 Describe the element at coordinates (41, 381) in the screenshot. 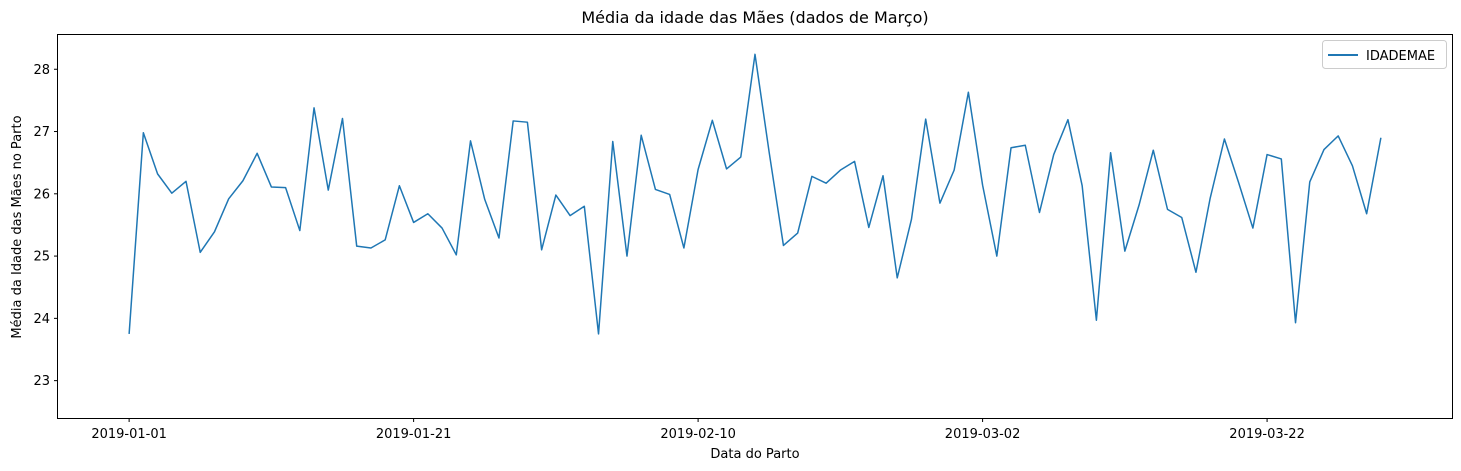

I see `y-tick-label: 23` at that location.